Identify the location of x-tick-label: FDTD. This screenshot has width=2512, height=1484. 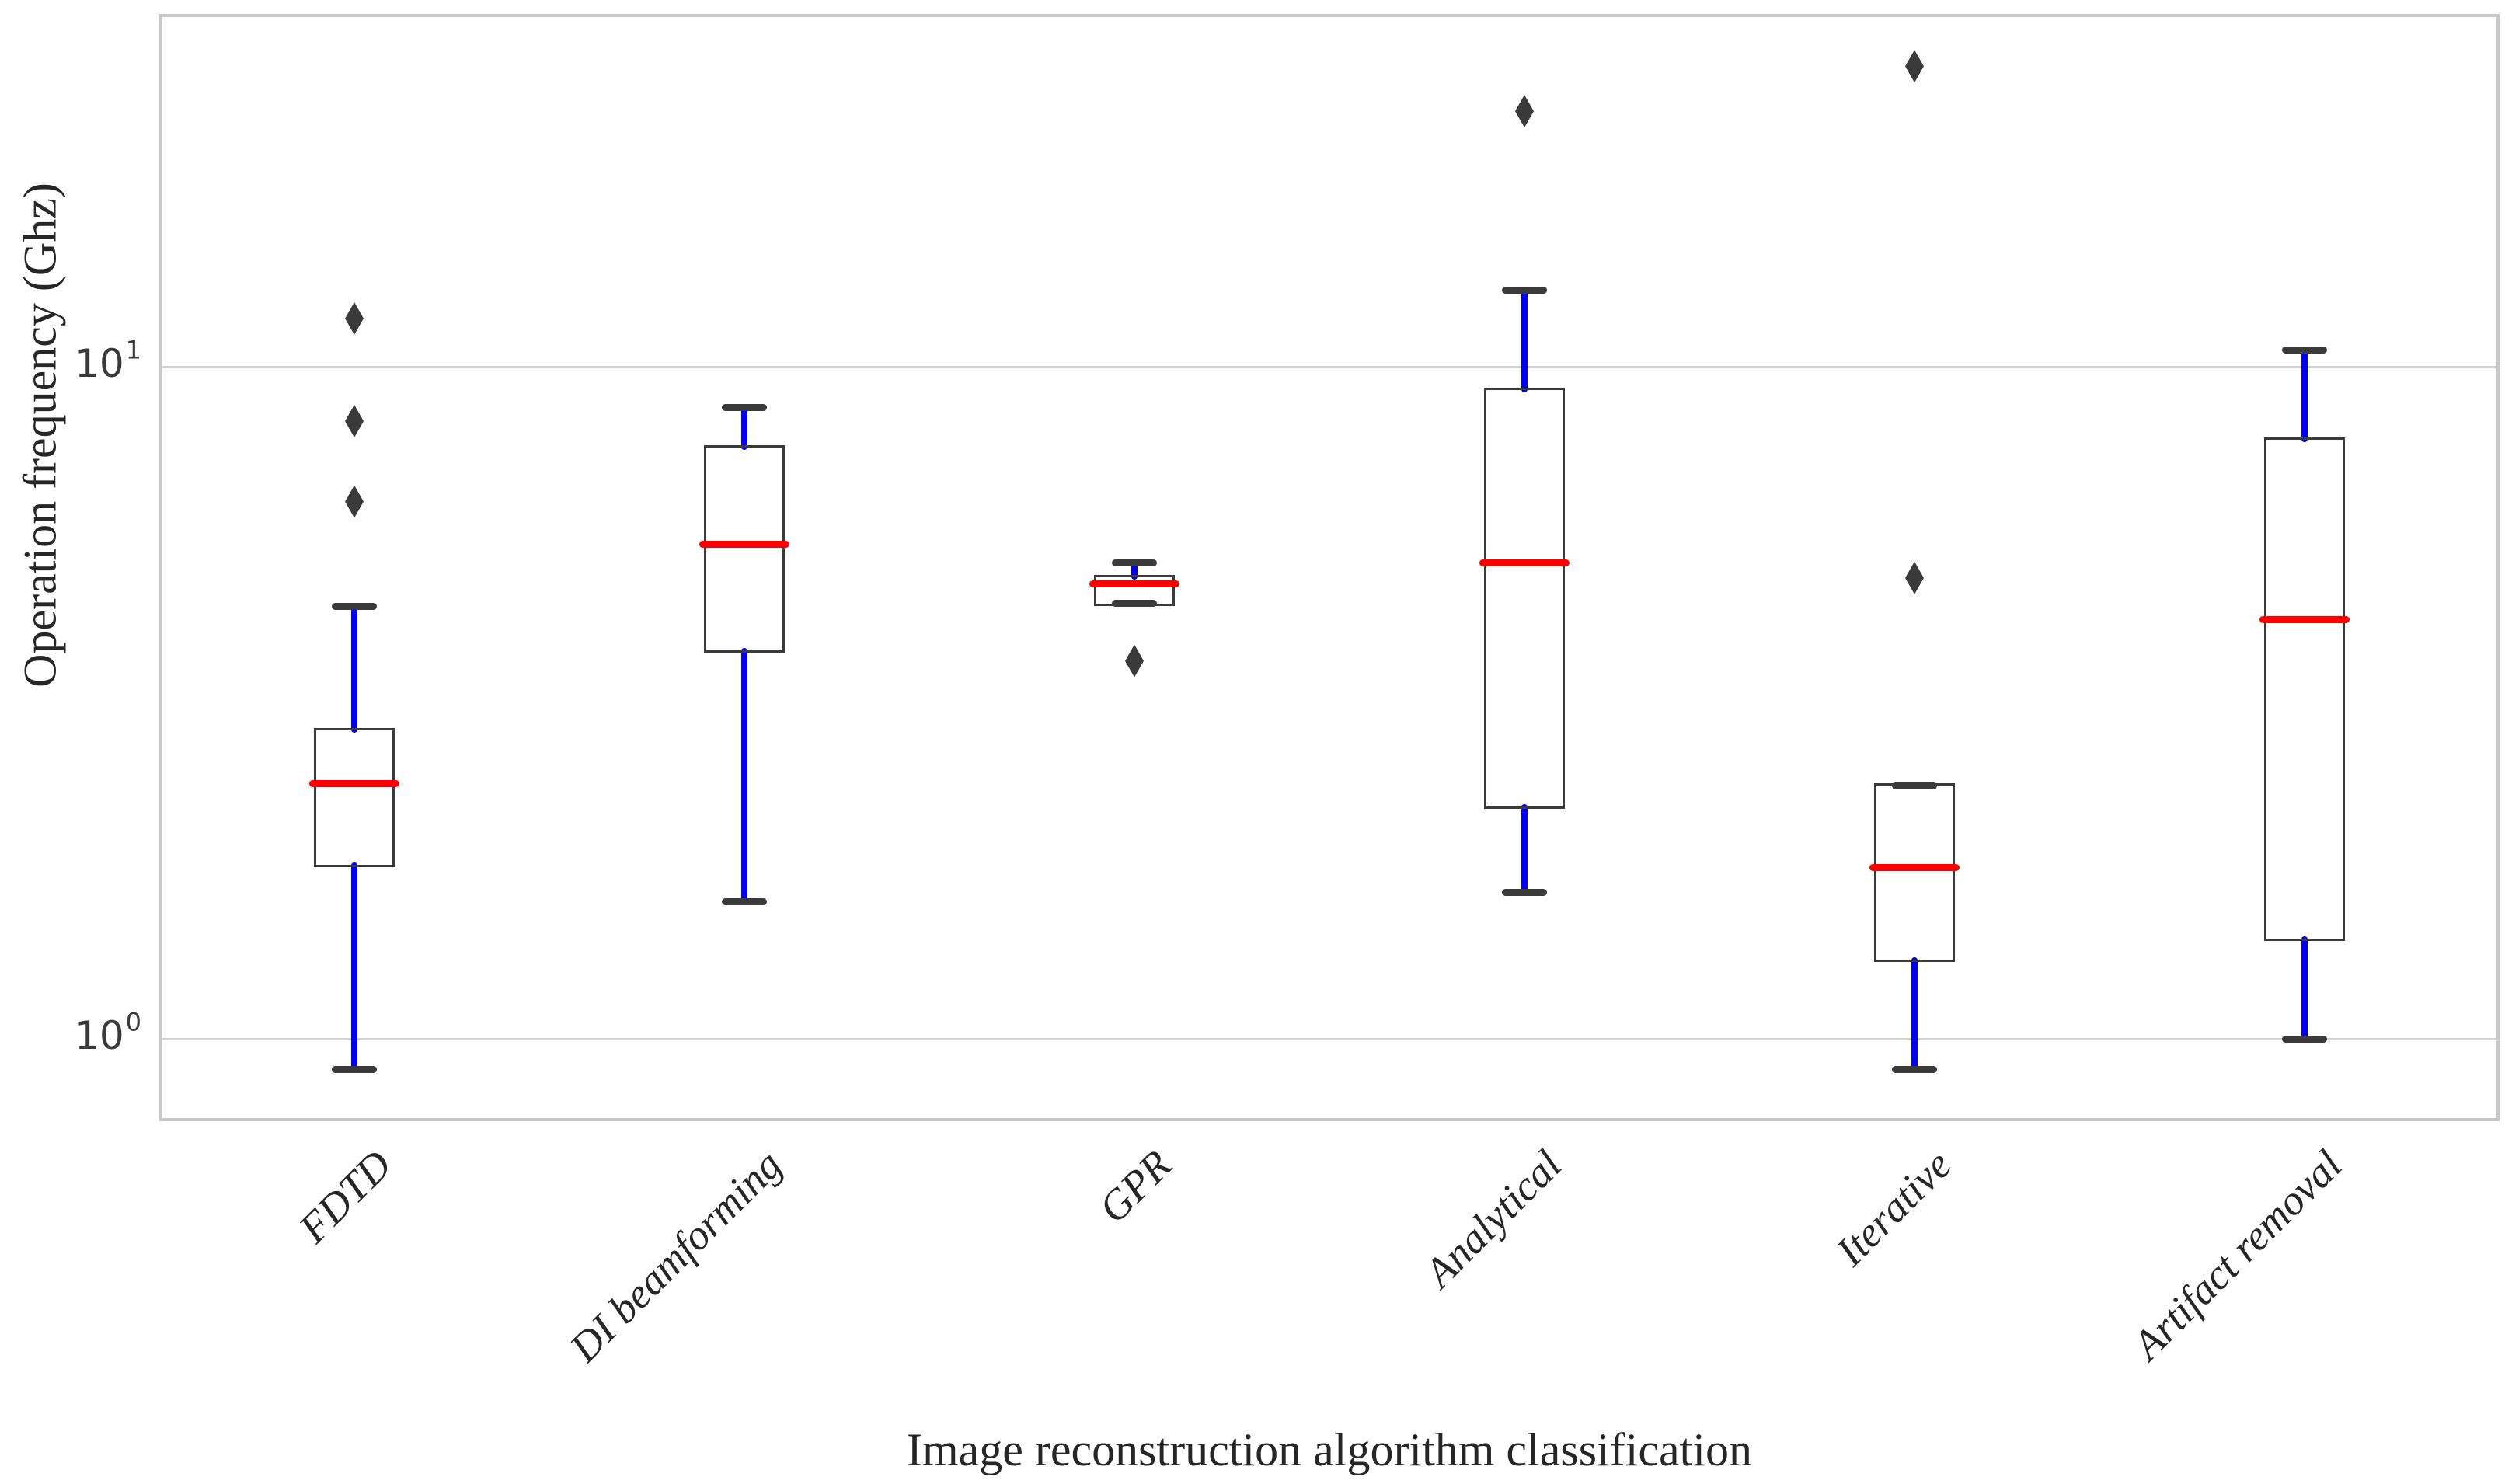
(345, 1196).